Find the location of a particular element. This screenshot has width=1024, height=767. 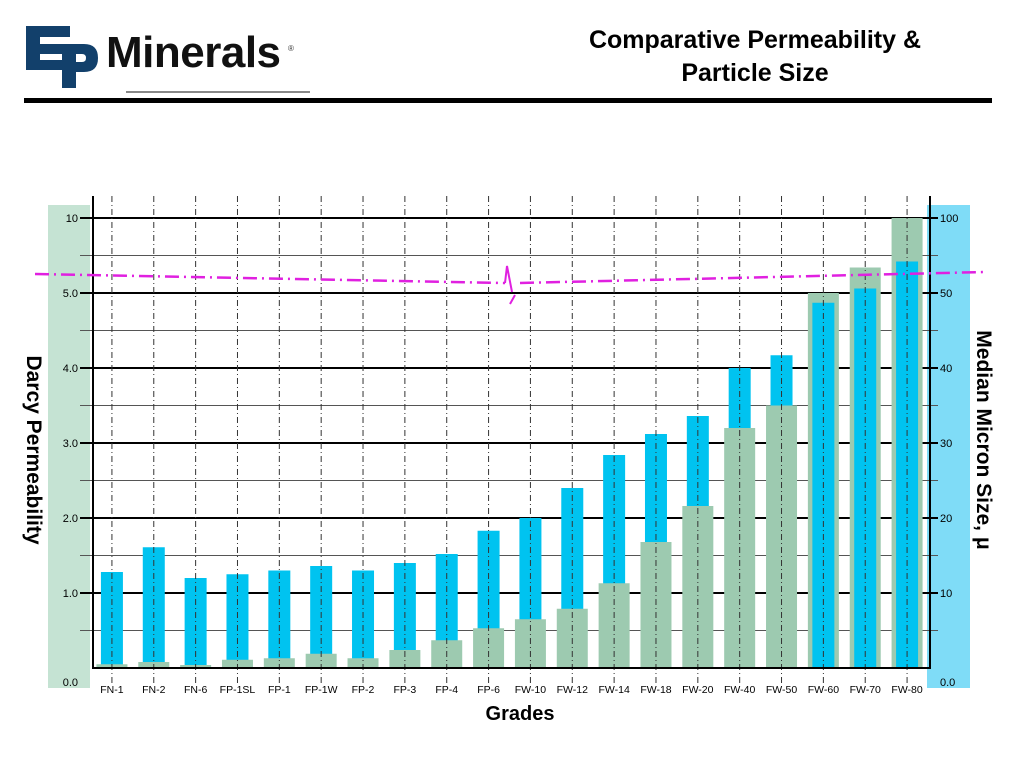

y-tick-label-left: 0.0 is located at coordinates (70, 683).